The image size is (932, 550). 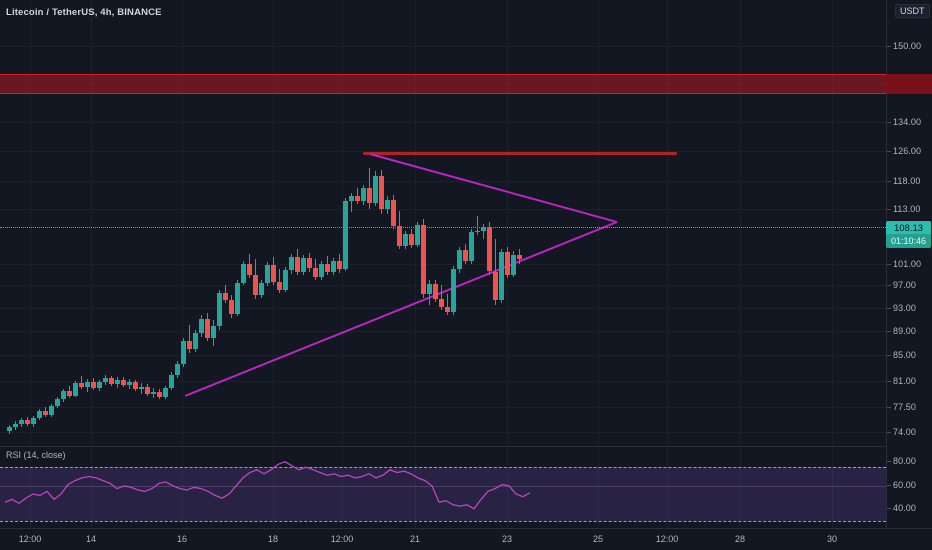 What do you see at coordinates (182, 539) in the screenshot?
I see `time-axis-tick: 16` at bounding box center [182, 539].